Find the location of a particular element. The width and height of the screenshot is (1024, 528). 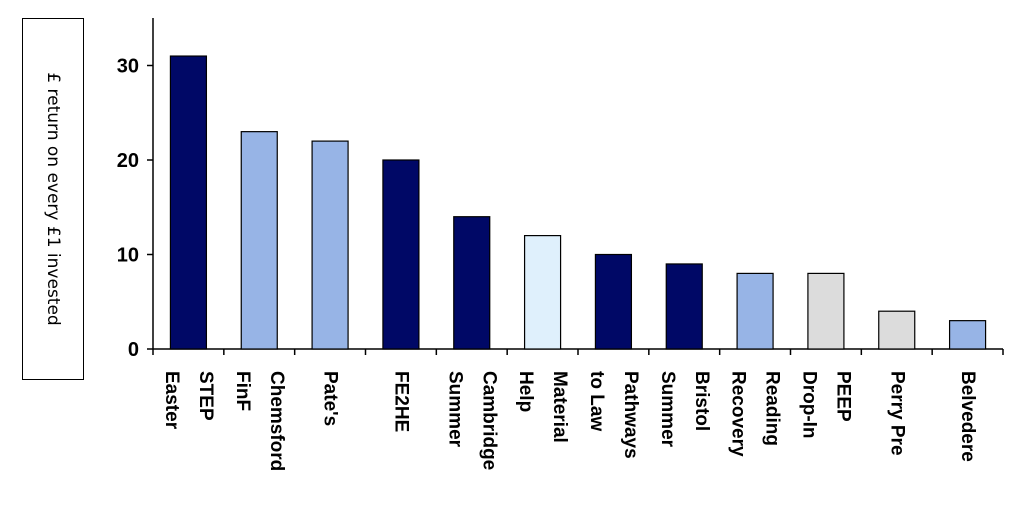

category-label: Belvedere is located at coordinates (967, 416).